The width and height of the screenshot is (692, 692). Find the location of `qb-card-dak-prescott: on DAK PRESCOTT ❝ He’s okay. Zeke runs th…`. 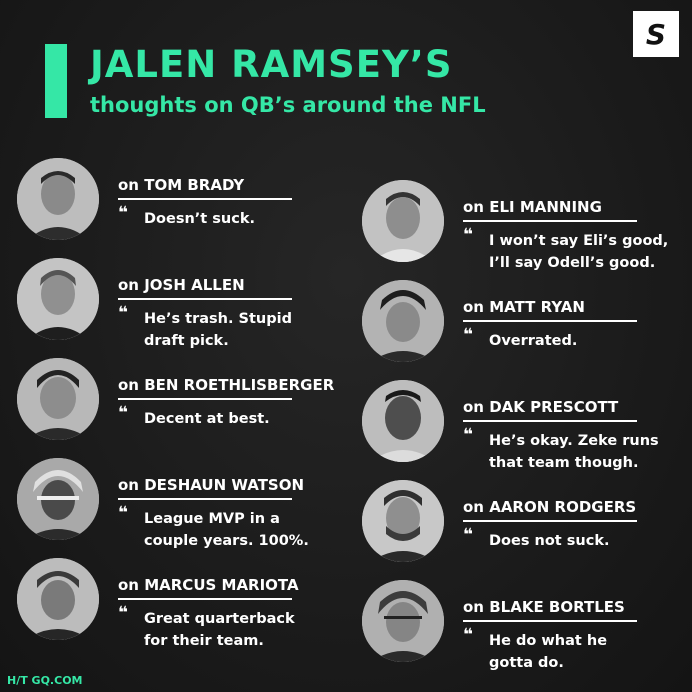

qb-card-dak-prescott: on DAK PRESCOTT ❝ He’s okay. Zeke runs th… is located at coordinates (512, 425).